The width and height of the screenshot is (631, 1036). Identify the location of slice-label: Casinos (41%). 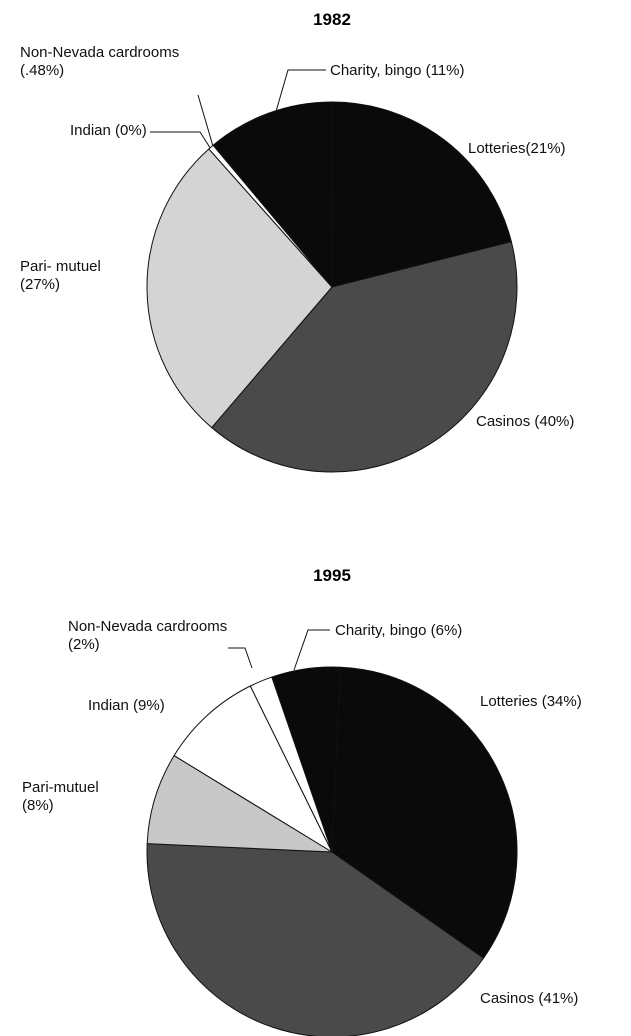
(529, 998).